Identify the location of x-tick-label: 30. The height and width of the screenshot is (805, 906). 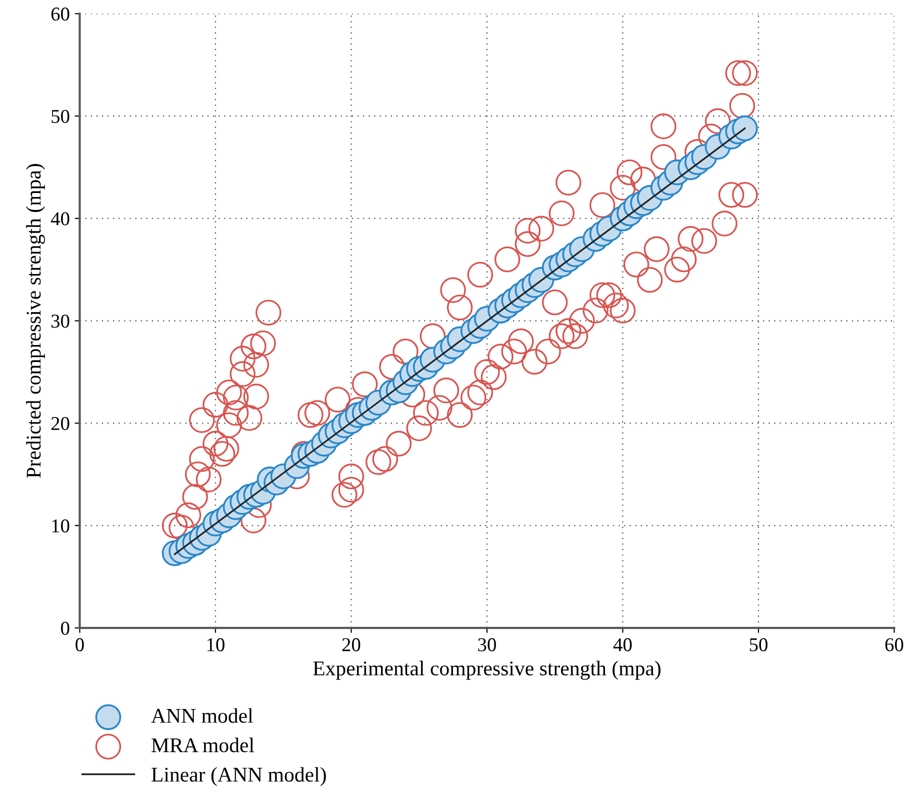
(487, 645).